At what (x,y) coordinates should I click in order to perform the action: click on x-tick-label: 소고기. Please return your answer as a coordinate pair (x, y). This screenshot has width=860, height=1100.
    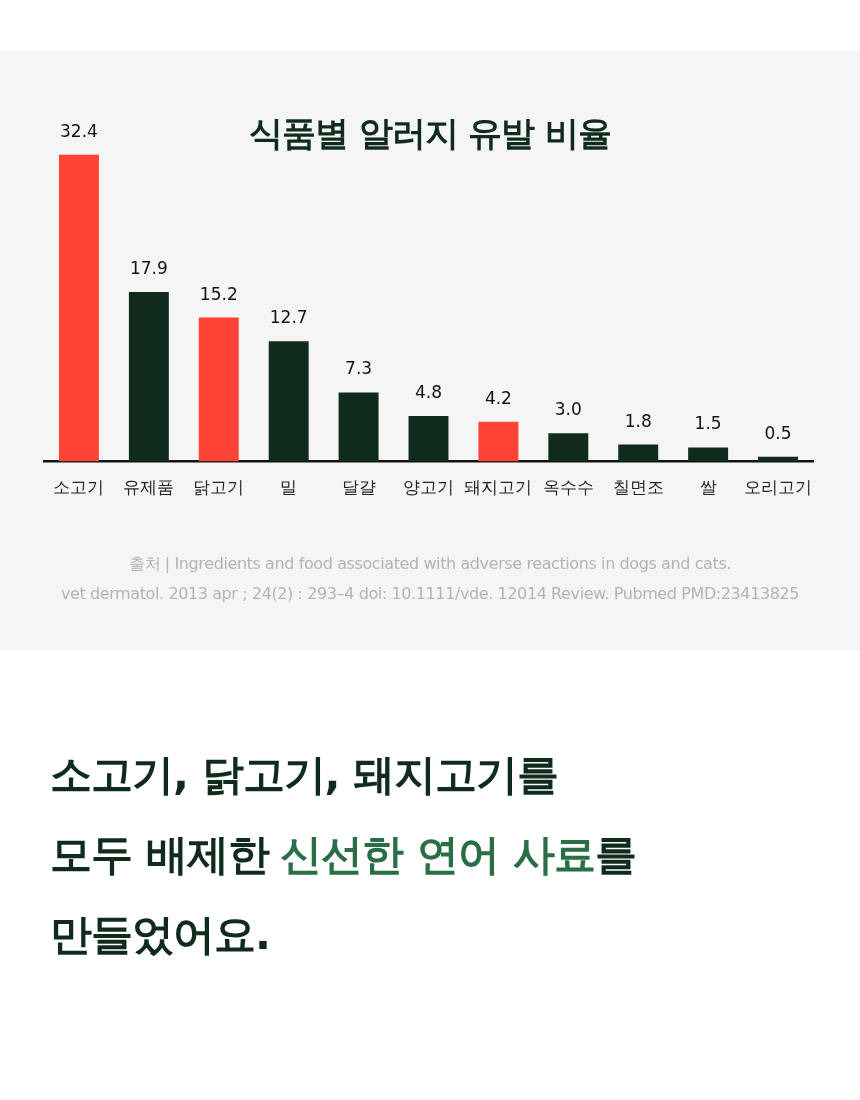
    Looking at the image, I should click on (79, 487).